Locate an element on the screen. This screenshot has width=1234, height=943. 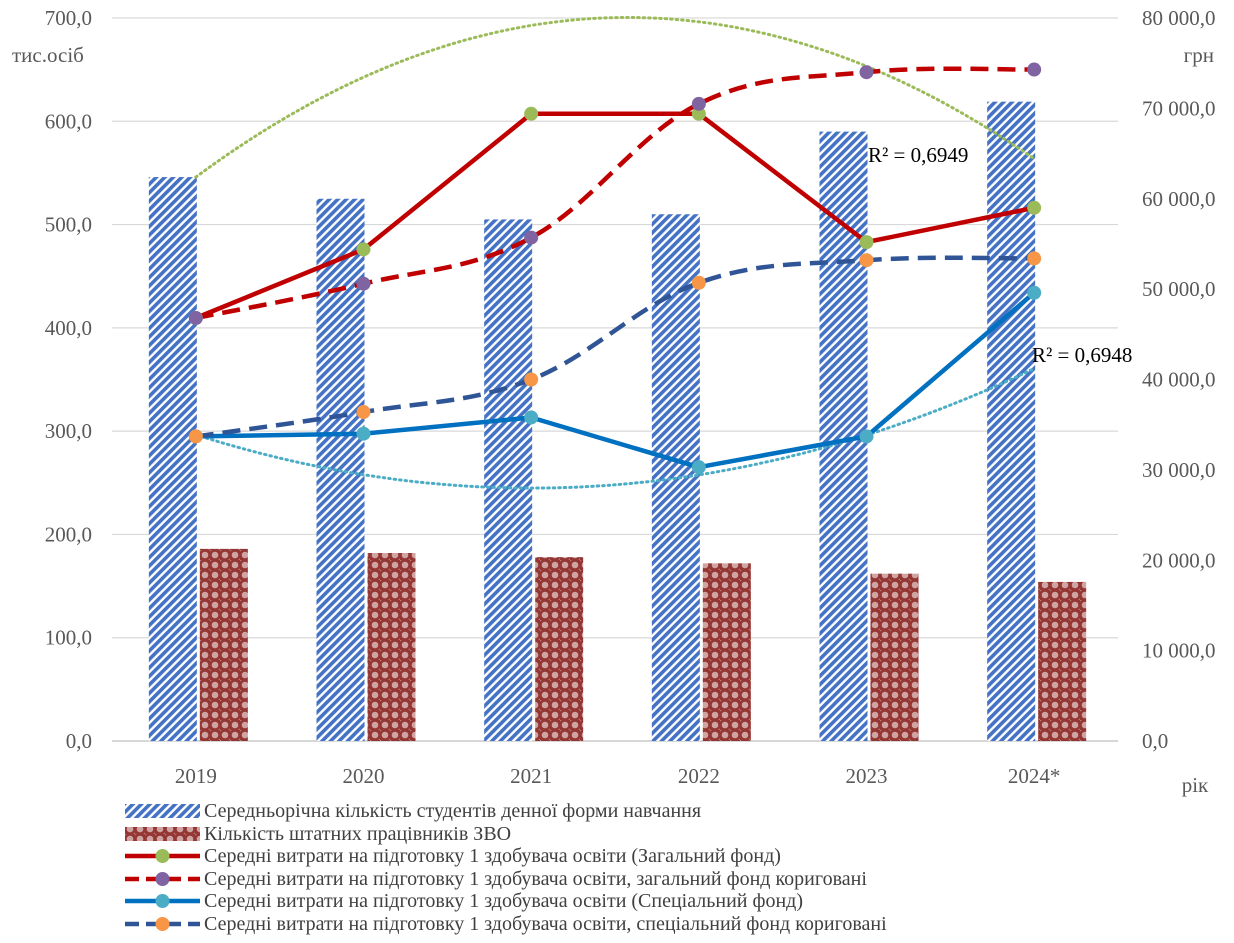
legend-swatch-line-general-fund is located at coordinates (162, 856).